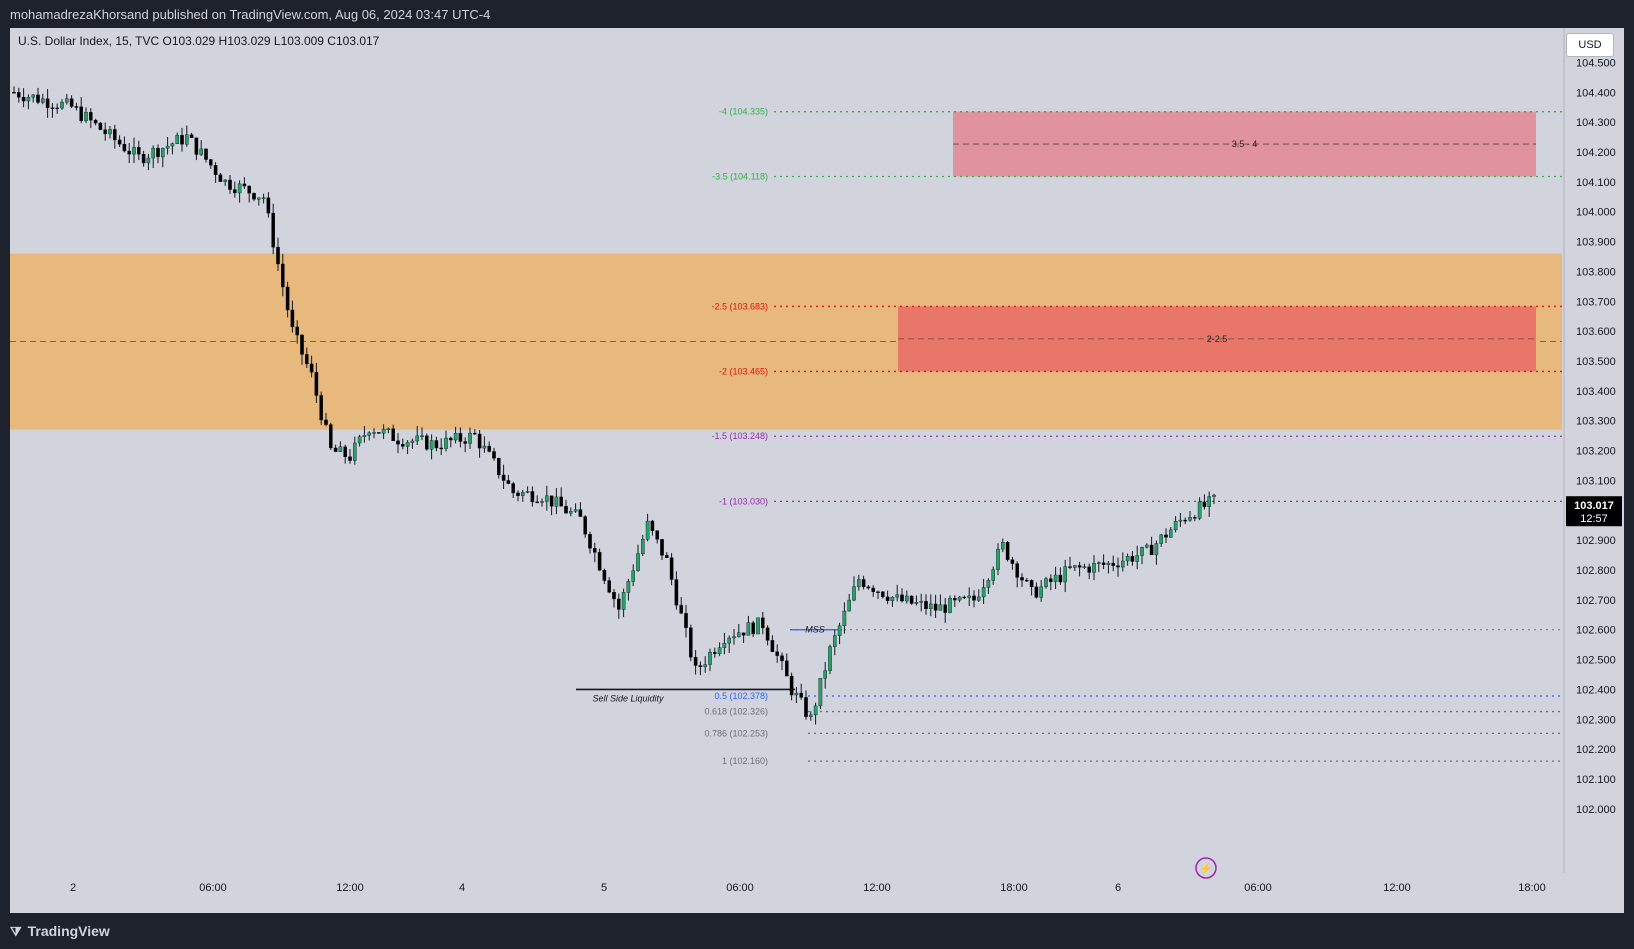  Describe the element at coordinates (1206, 868) in the screenshot. I see `replay-icon` at that location.